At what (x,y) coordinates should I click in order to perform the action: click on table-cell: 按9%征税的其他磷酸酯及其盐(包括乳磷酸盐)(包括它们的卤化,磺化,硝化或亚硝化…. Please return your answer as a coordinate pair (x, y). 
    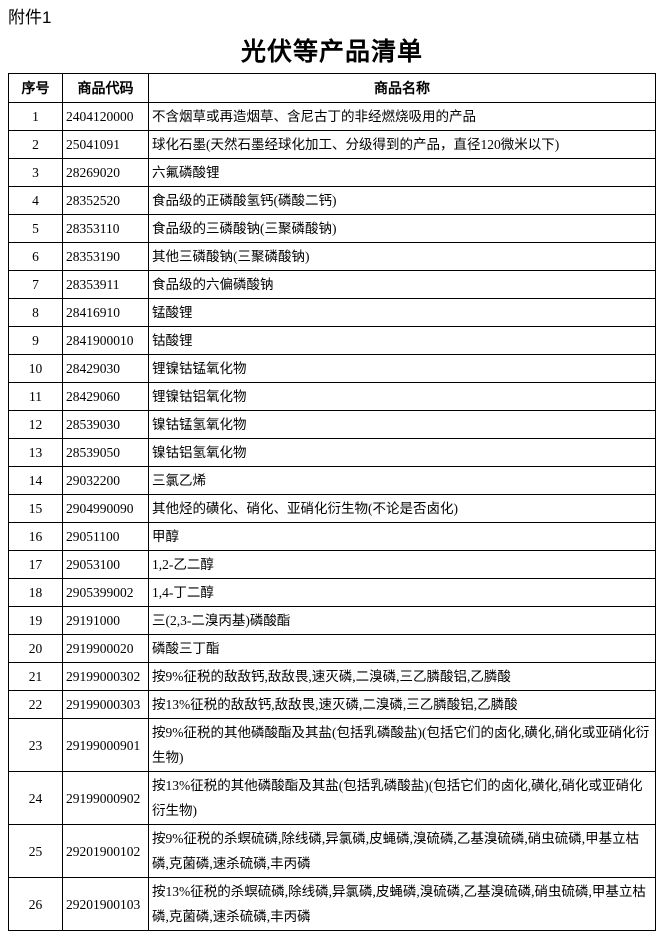
    Looking at the image, I should click on (402, 745).